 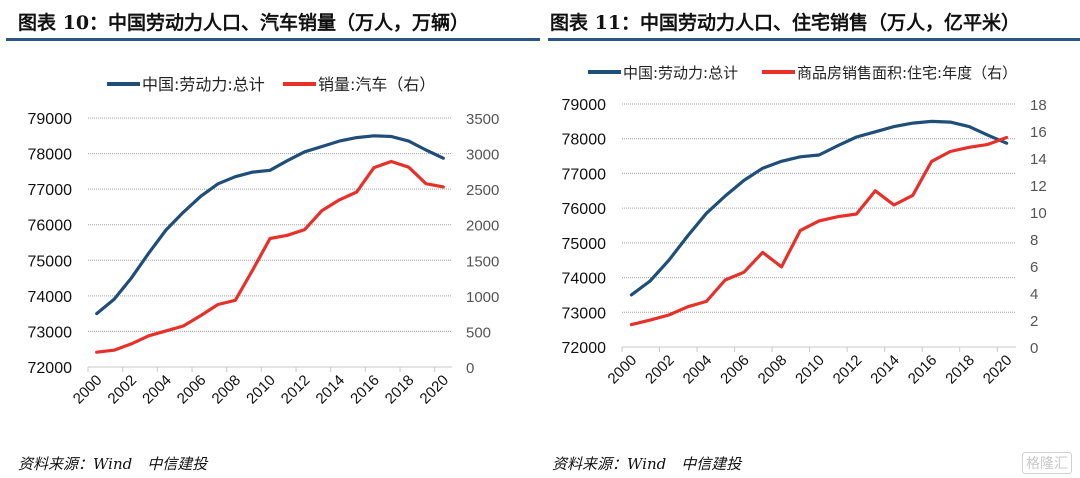 I want to click on y-right-tick-label: 3000, so click(x=482, y=155).